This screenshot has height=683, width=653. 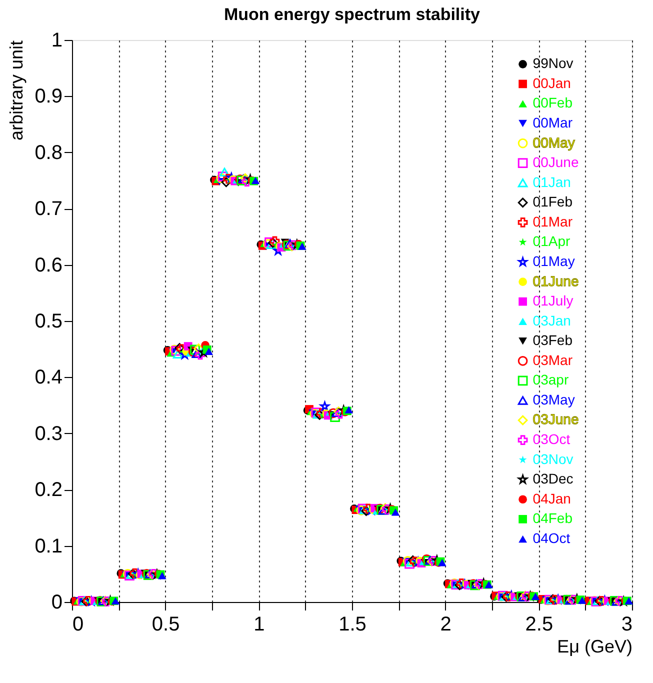 I want to click on legend-label: 04Jan, so click(x=551, y=498).